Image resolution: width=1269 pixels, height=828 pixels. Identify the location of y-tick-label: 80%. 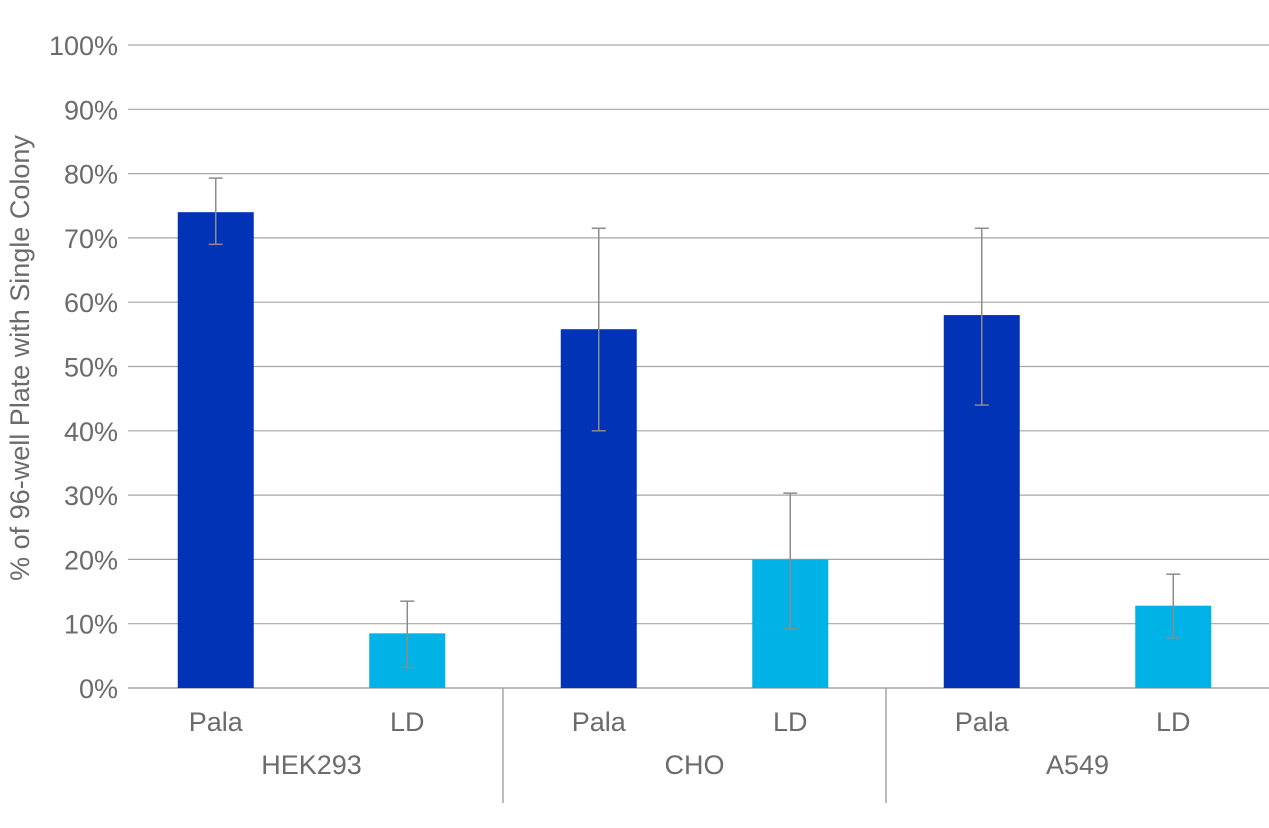
(91, 175).